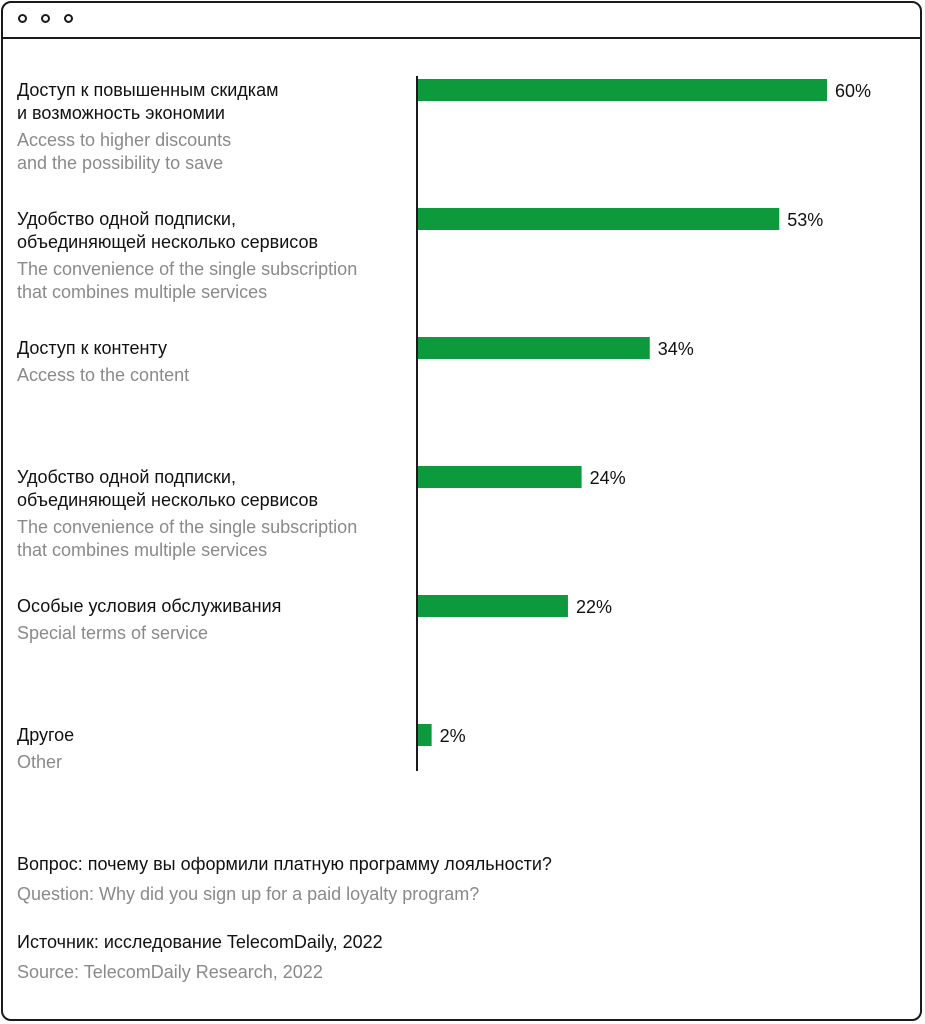 The width and height of the screenshot is (925, 1024). I want to click on category-label: Другое Other, so click(217, 749).